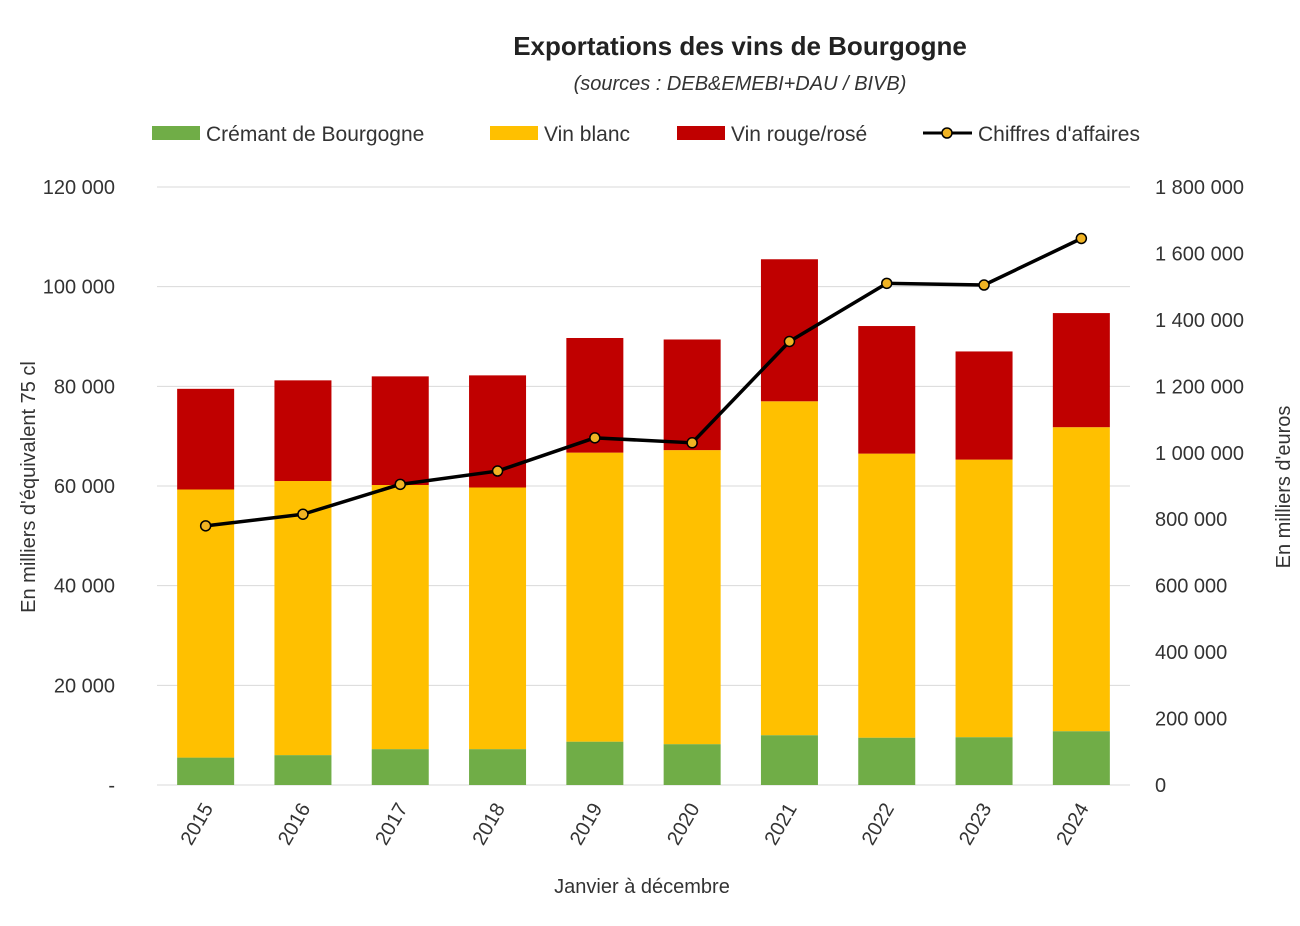  What do you see at coordinates (642, 887) in the screenshot?
I see `x-axis-title: Janvier à décembre` at bounding box center [642, 887].